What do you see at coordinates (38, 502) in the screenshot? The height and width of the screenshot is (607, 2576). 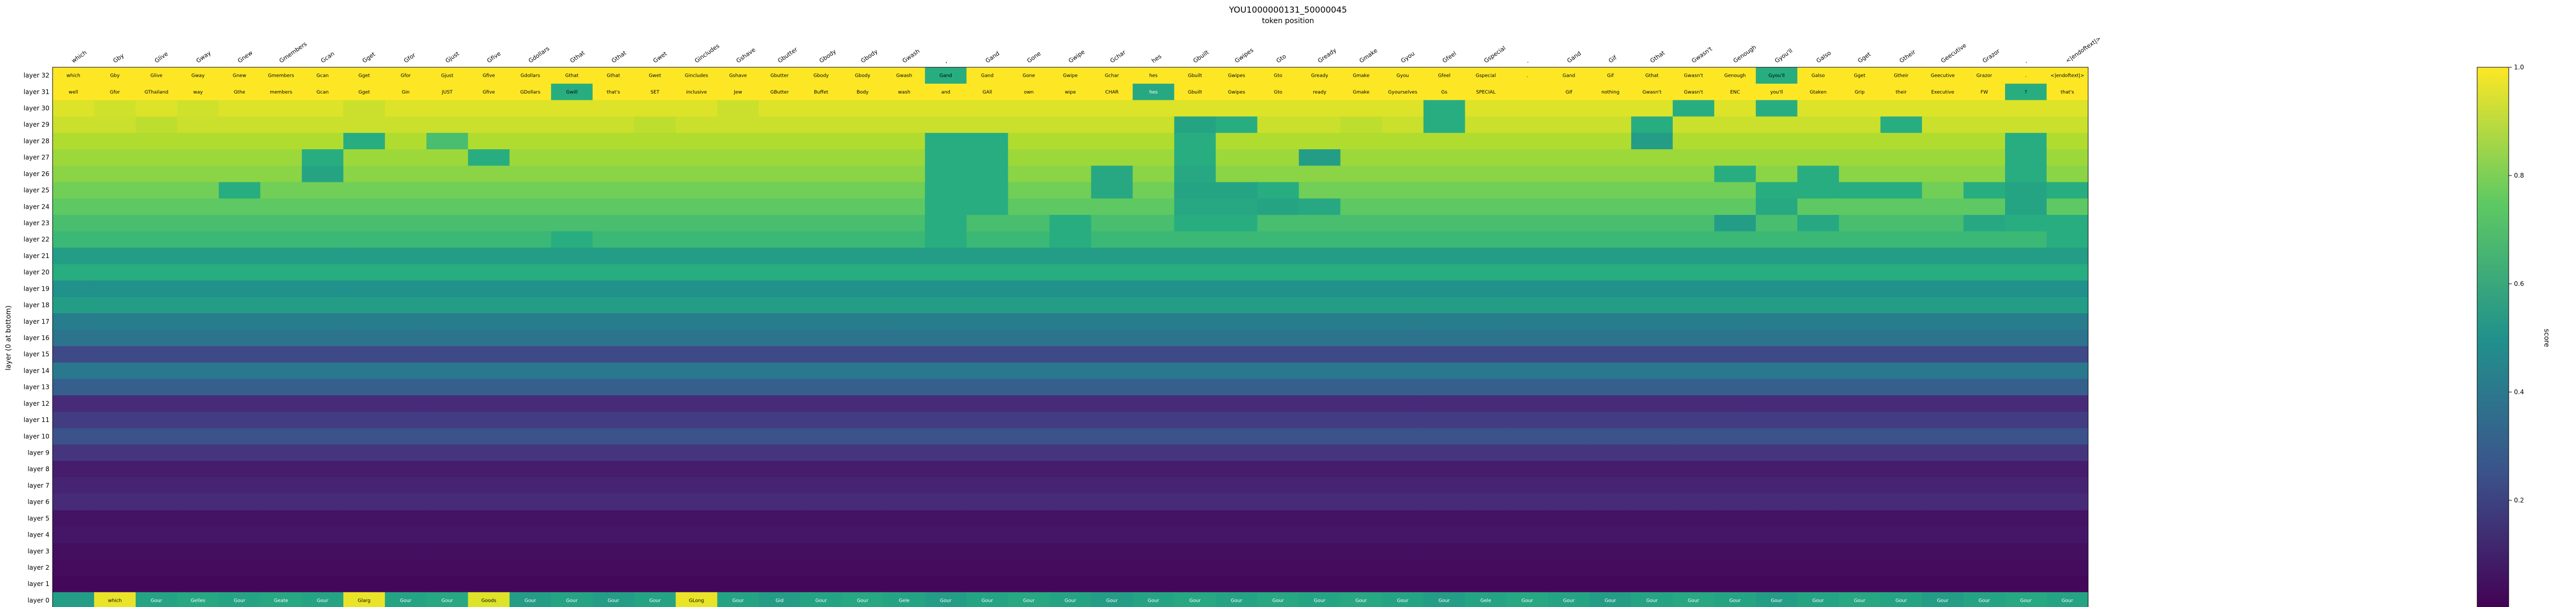 I see `y-tick-label: layer 6` at bounding box center [38, 502].